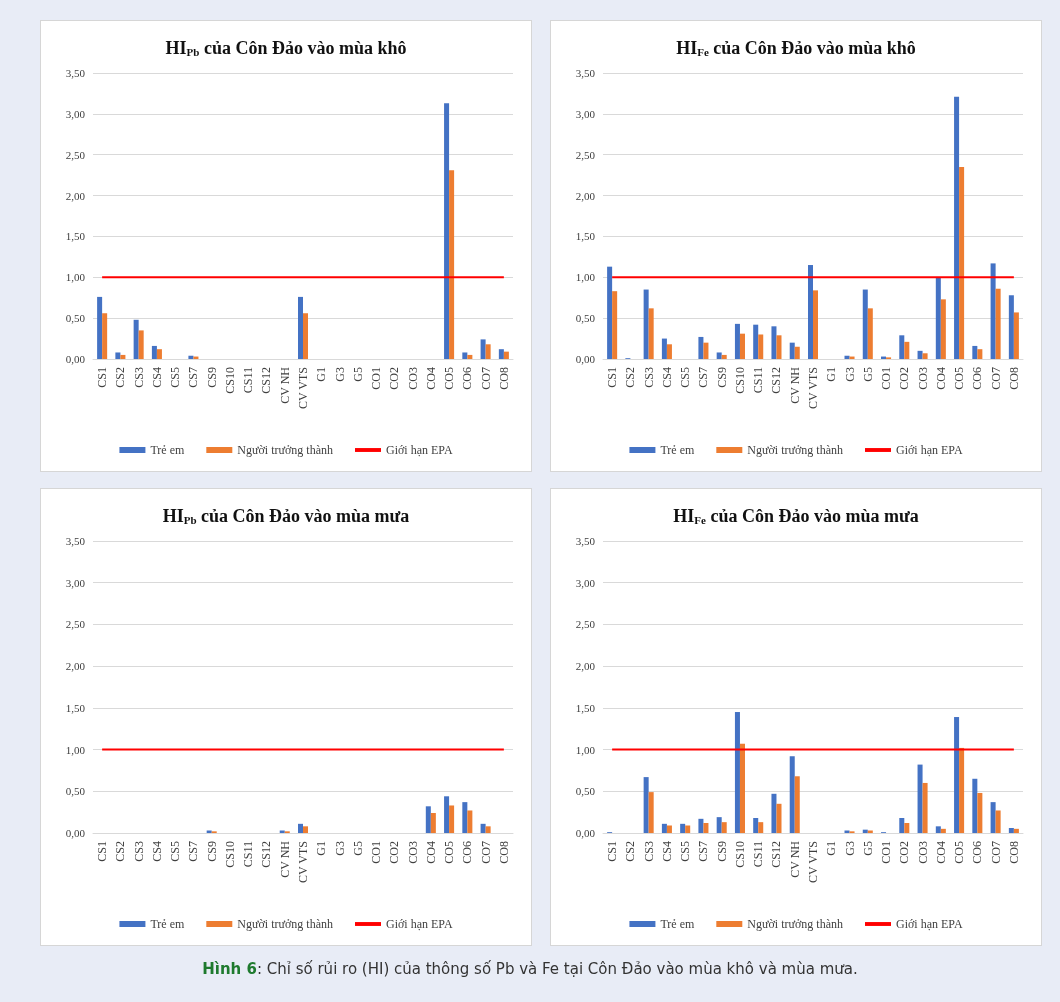  Describe the element at coordinates (75, 113) in the screenshot. I see `y-tick-label: 3,00` at that location.